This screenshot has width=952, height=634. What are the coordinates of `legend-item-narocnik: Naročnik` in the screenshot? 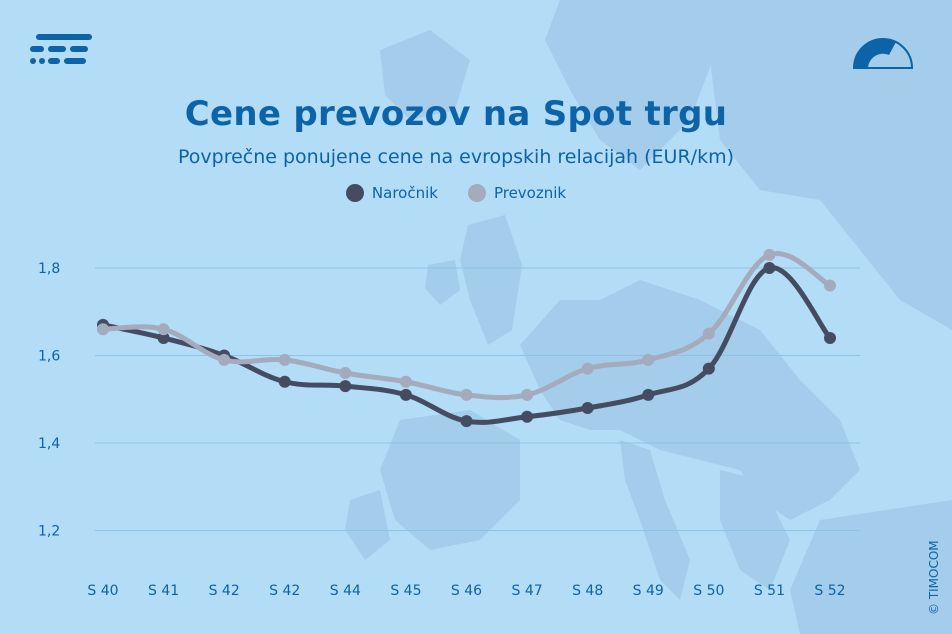 It's located at (391, 193).